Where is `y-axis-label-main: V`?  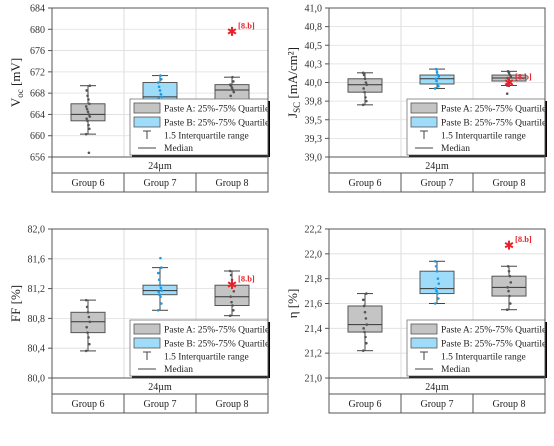
y-axis-label-main: V is located at coordinates (15, 102).